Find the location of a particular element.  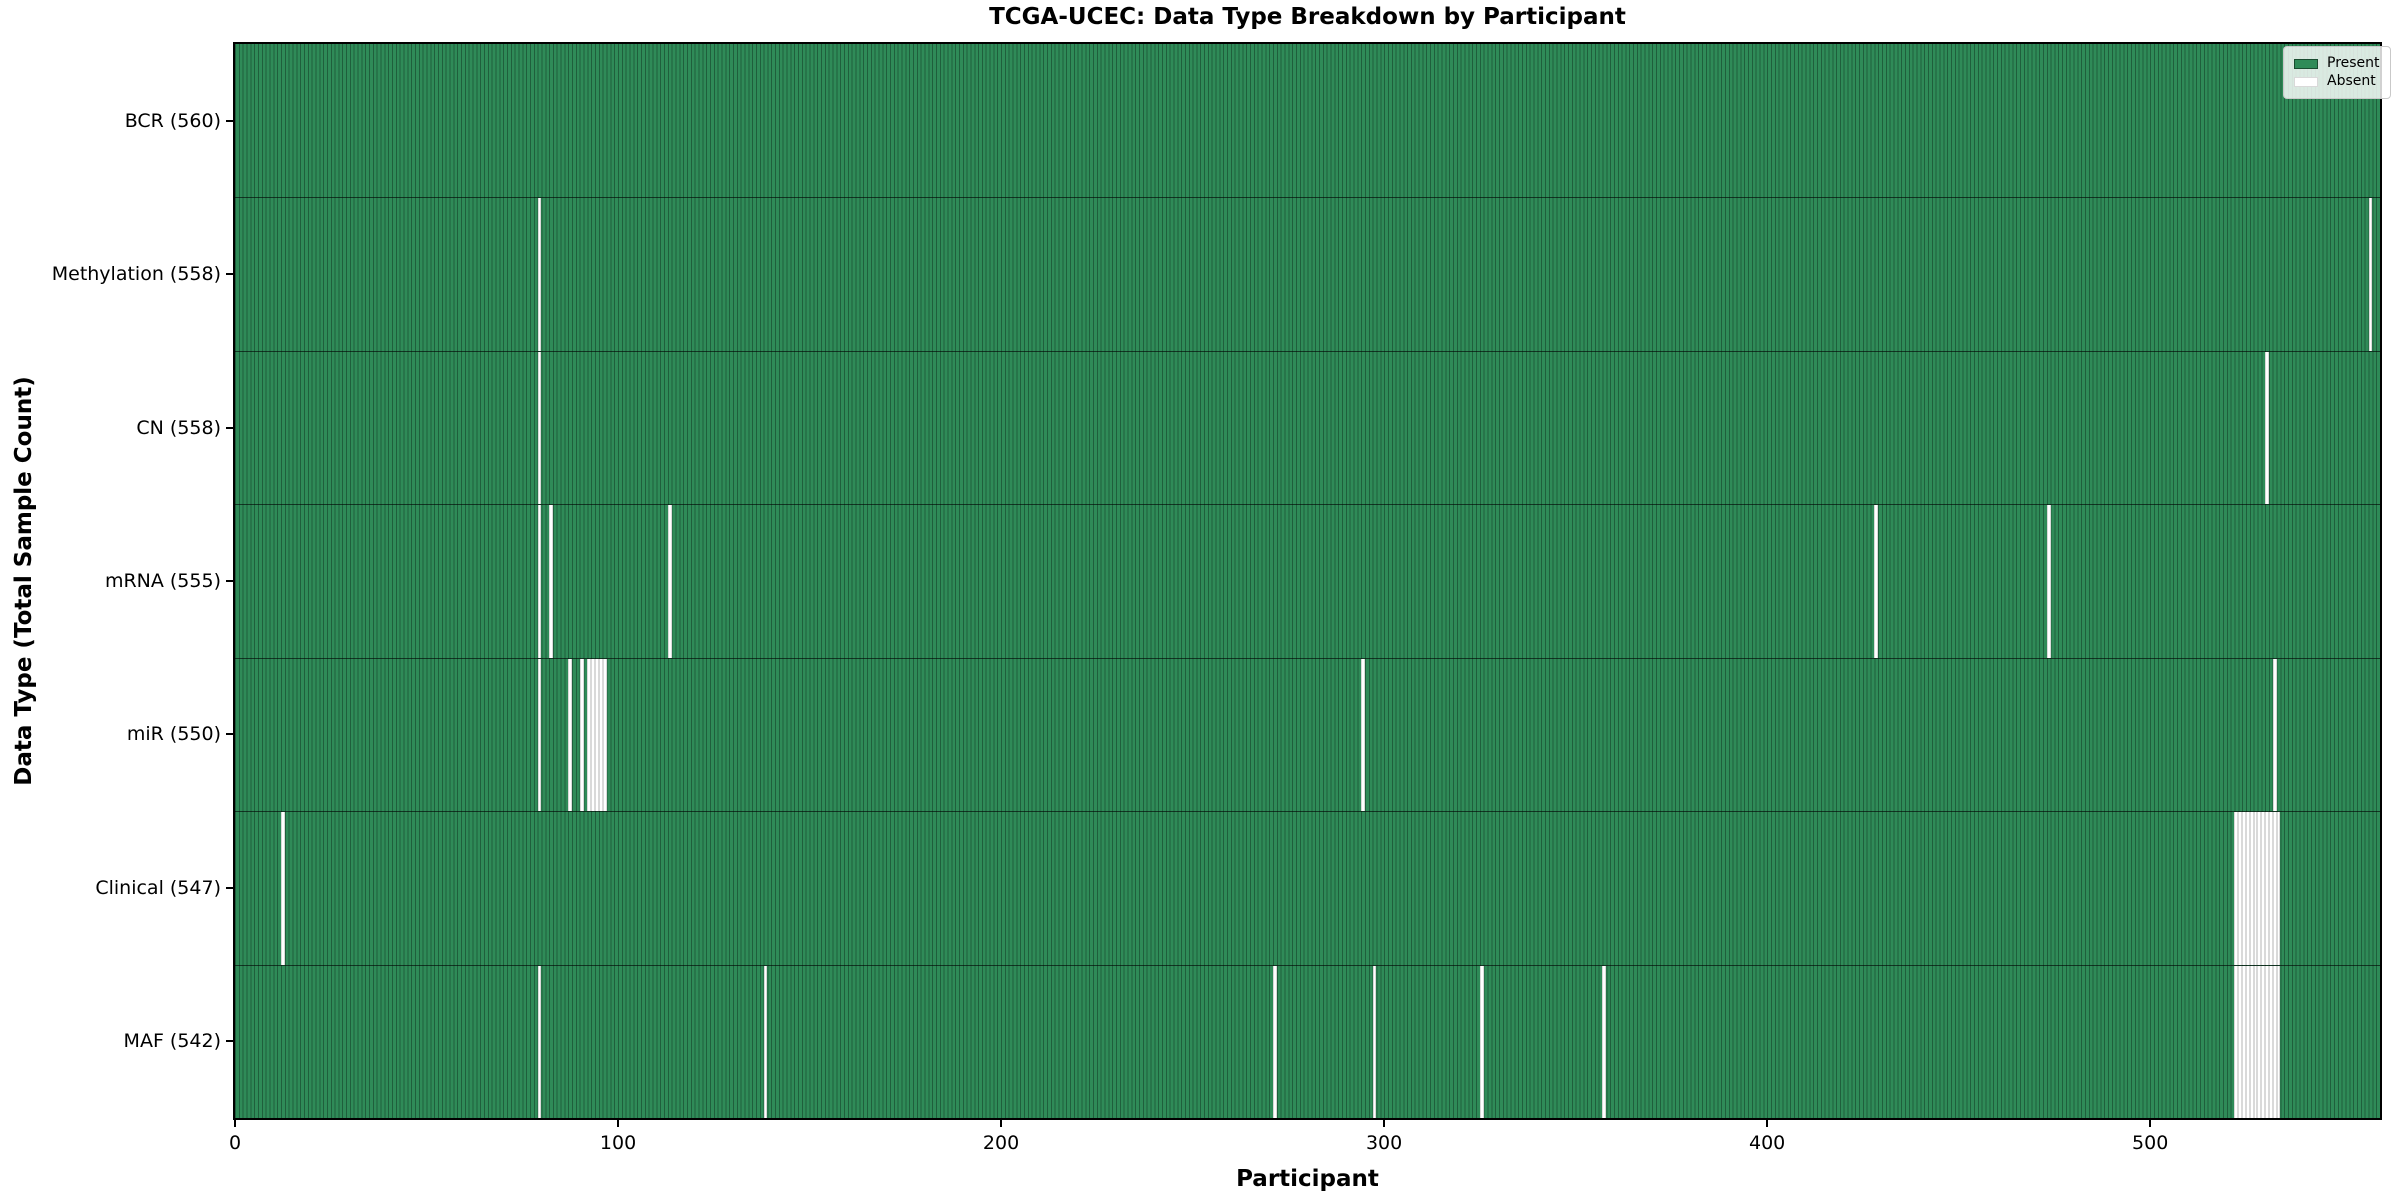

y-tick-label: mRNA (555) is located at coordinates (162, 581).